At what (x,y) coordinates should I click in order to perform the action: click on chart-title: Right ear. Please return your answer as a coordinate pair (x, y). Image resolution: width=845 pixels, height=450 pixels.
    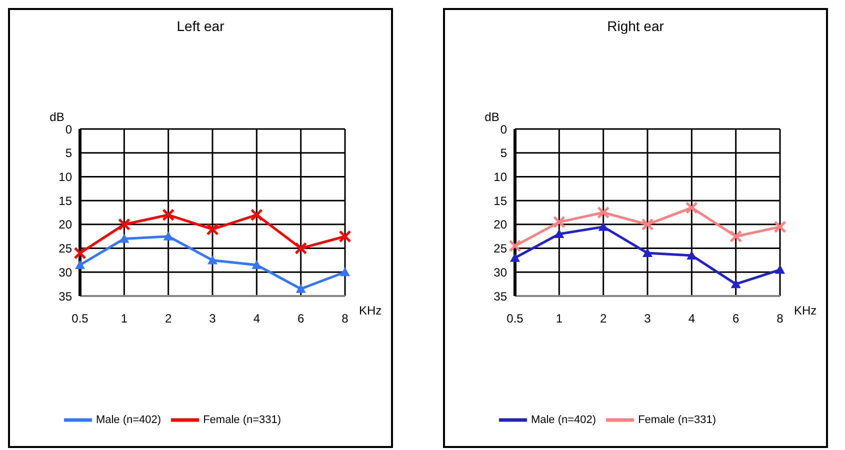
    Looking at the image, I should click on (635, 26).